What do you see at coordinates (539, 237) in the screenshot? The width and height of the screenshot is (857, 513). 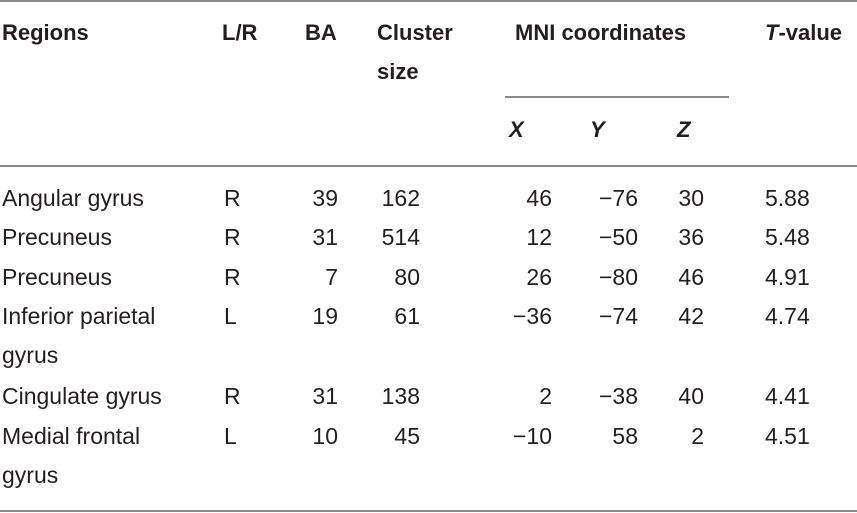 I see `x-coordinate-cell: 12` at bounding box center [539, 237].